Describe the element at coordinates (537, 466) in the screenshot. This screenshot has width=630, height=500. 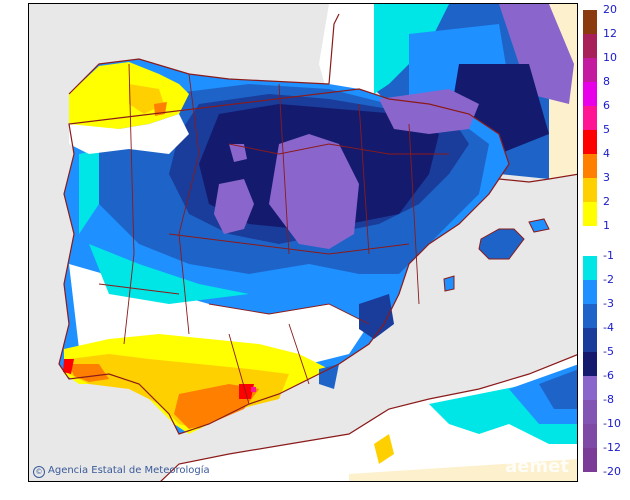
I see `aemet-watermark: aemet` at that location.